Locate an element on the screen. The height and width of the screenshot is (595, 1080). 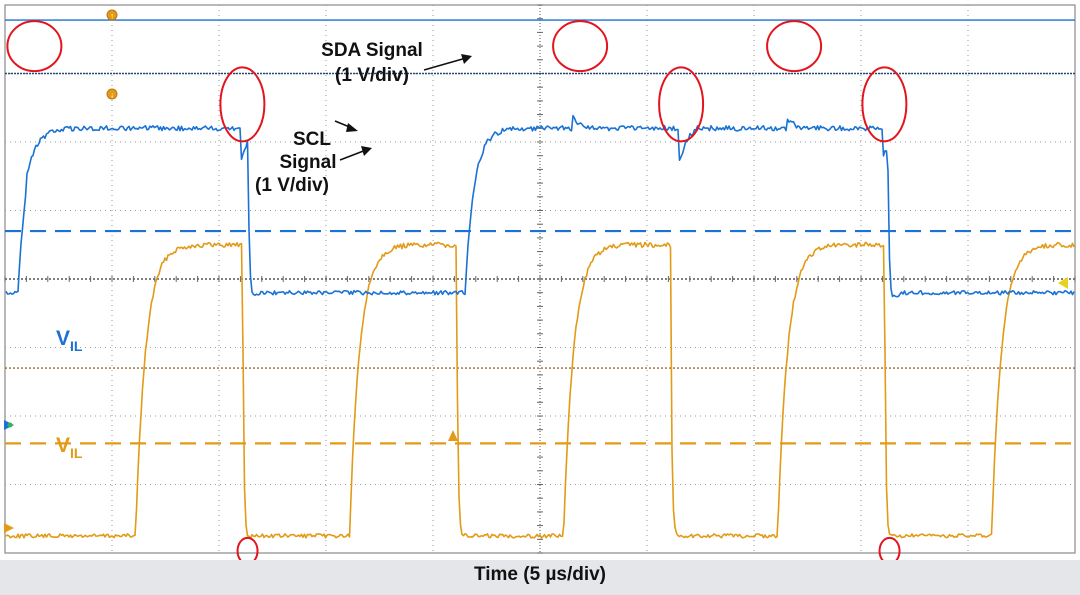
scl-vil-label-sub: IL is located at coordinates (76, 453).